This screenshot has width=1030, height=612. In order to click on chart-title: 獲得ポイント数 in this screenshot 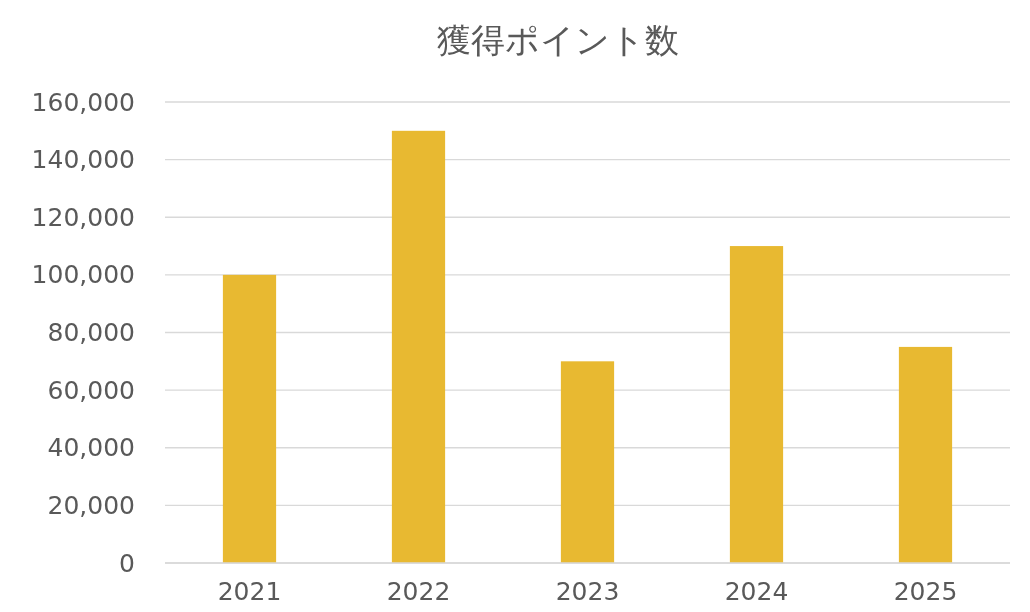, I will do `click(557, 40)`.